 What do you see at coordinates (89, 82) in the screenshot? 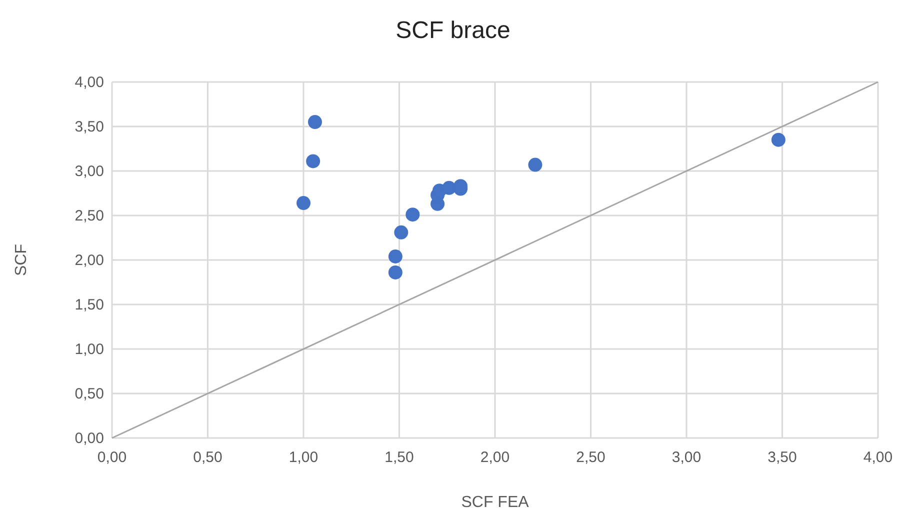
I see `y-tick-label: 4,00` at bounding box center [89, 82].